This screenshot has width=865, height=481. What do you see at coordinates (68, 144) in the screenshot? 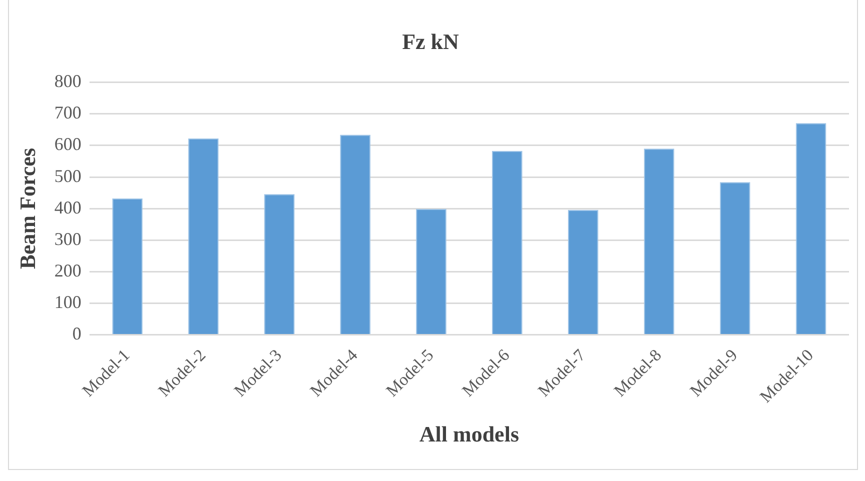
I see `y-tick-label: 600` at bounding box center [68, 144].